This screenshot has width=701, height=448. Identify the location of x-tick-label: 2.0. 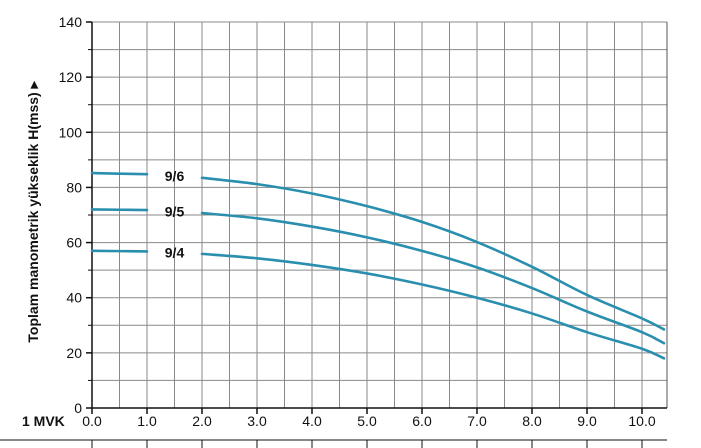
(202, 421).